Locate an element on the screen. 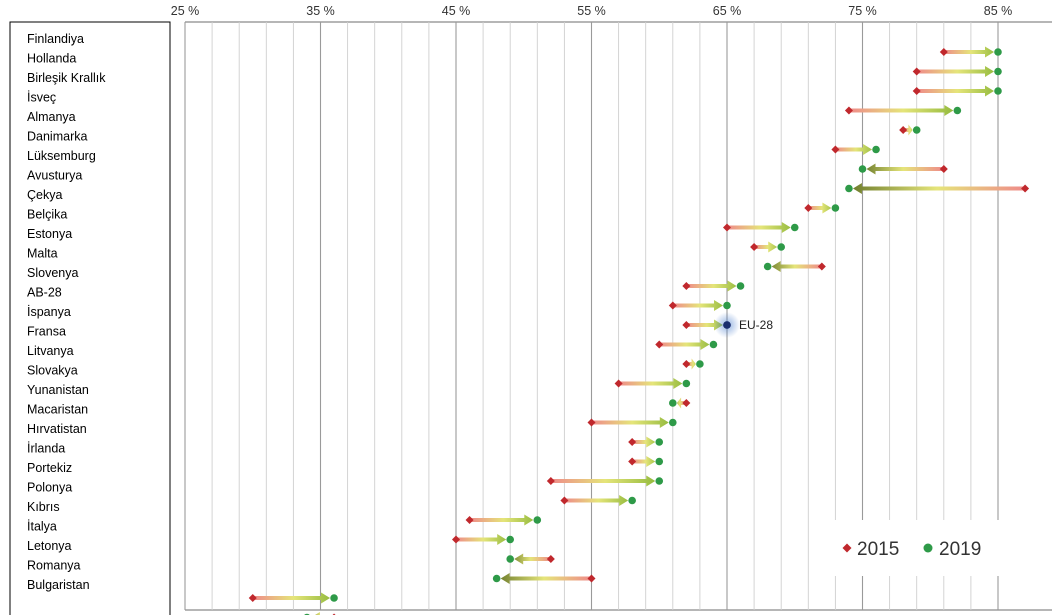 This screenshot has height=615, width=1055. country-label: Macaristan is located at coordinates (57, 410).